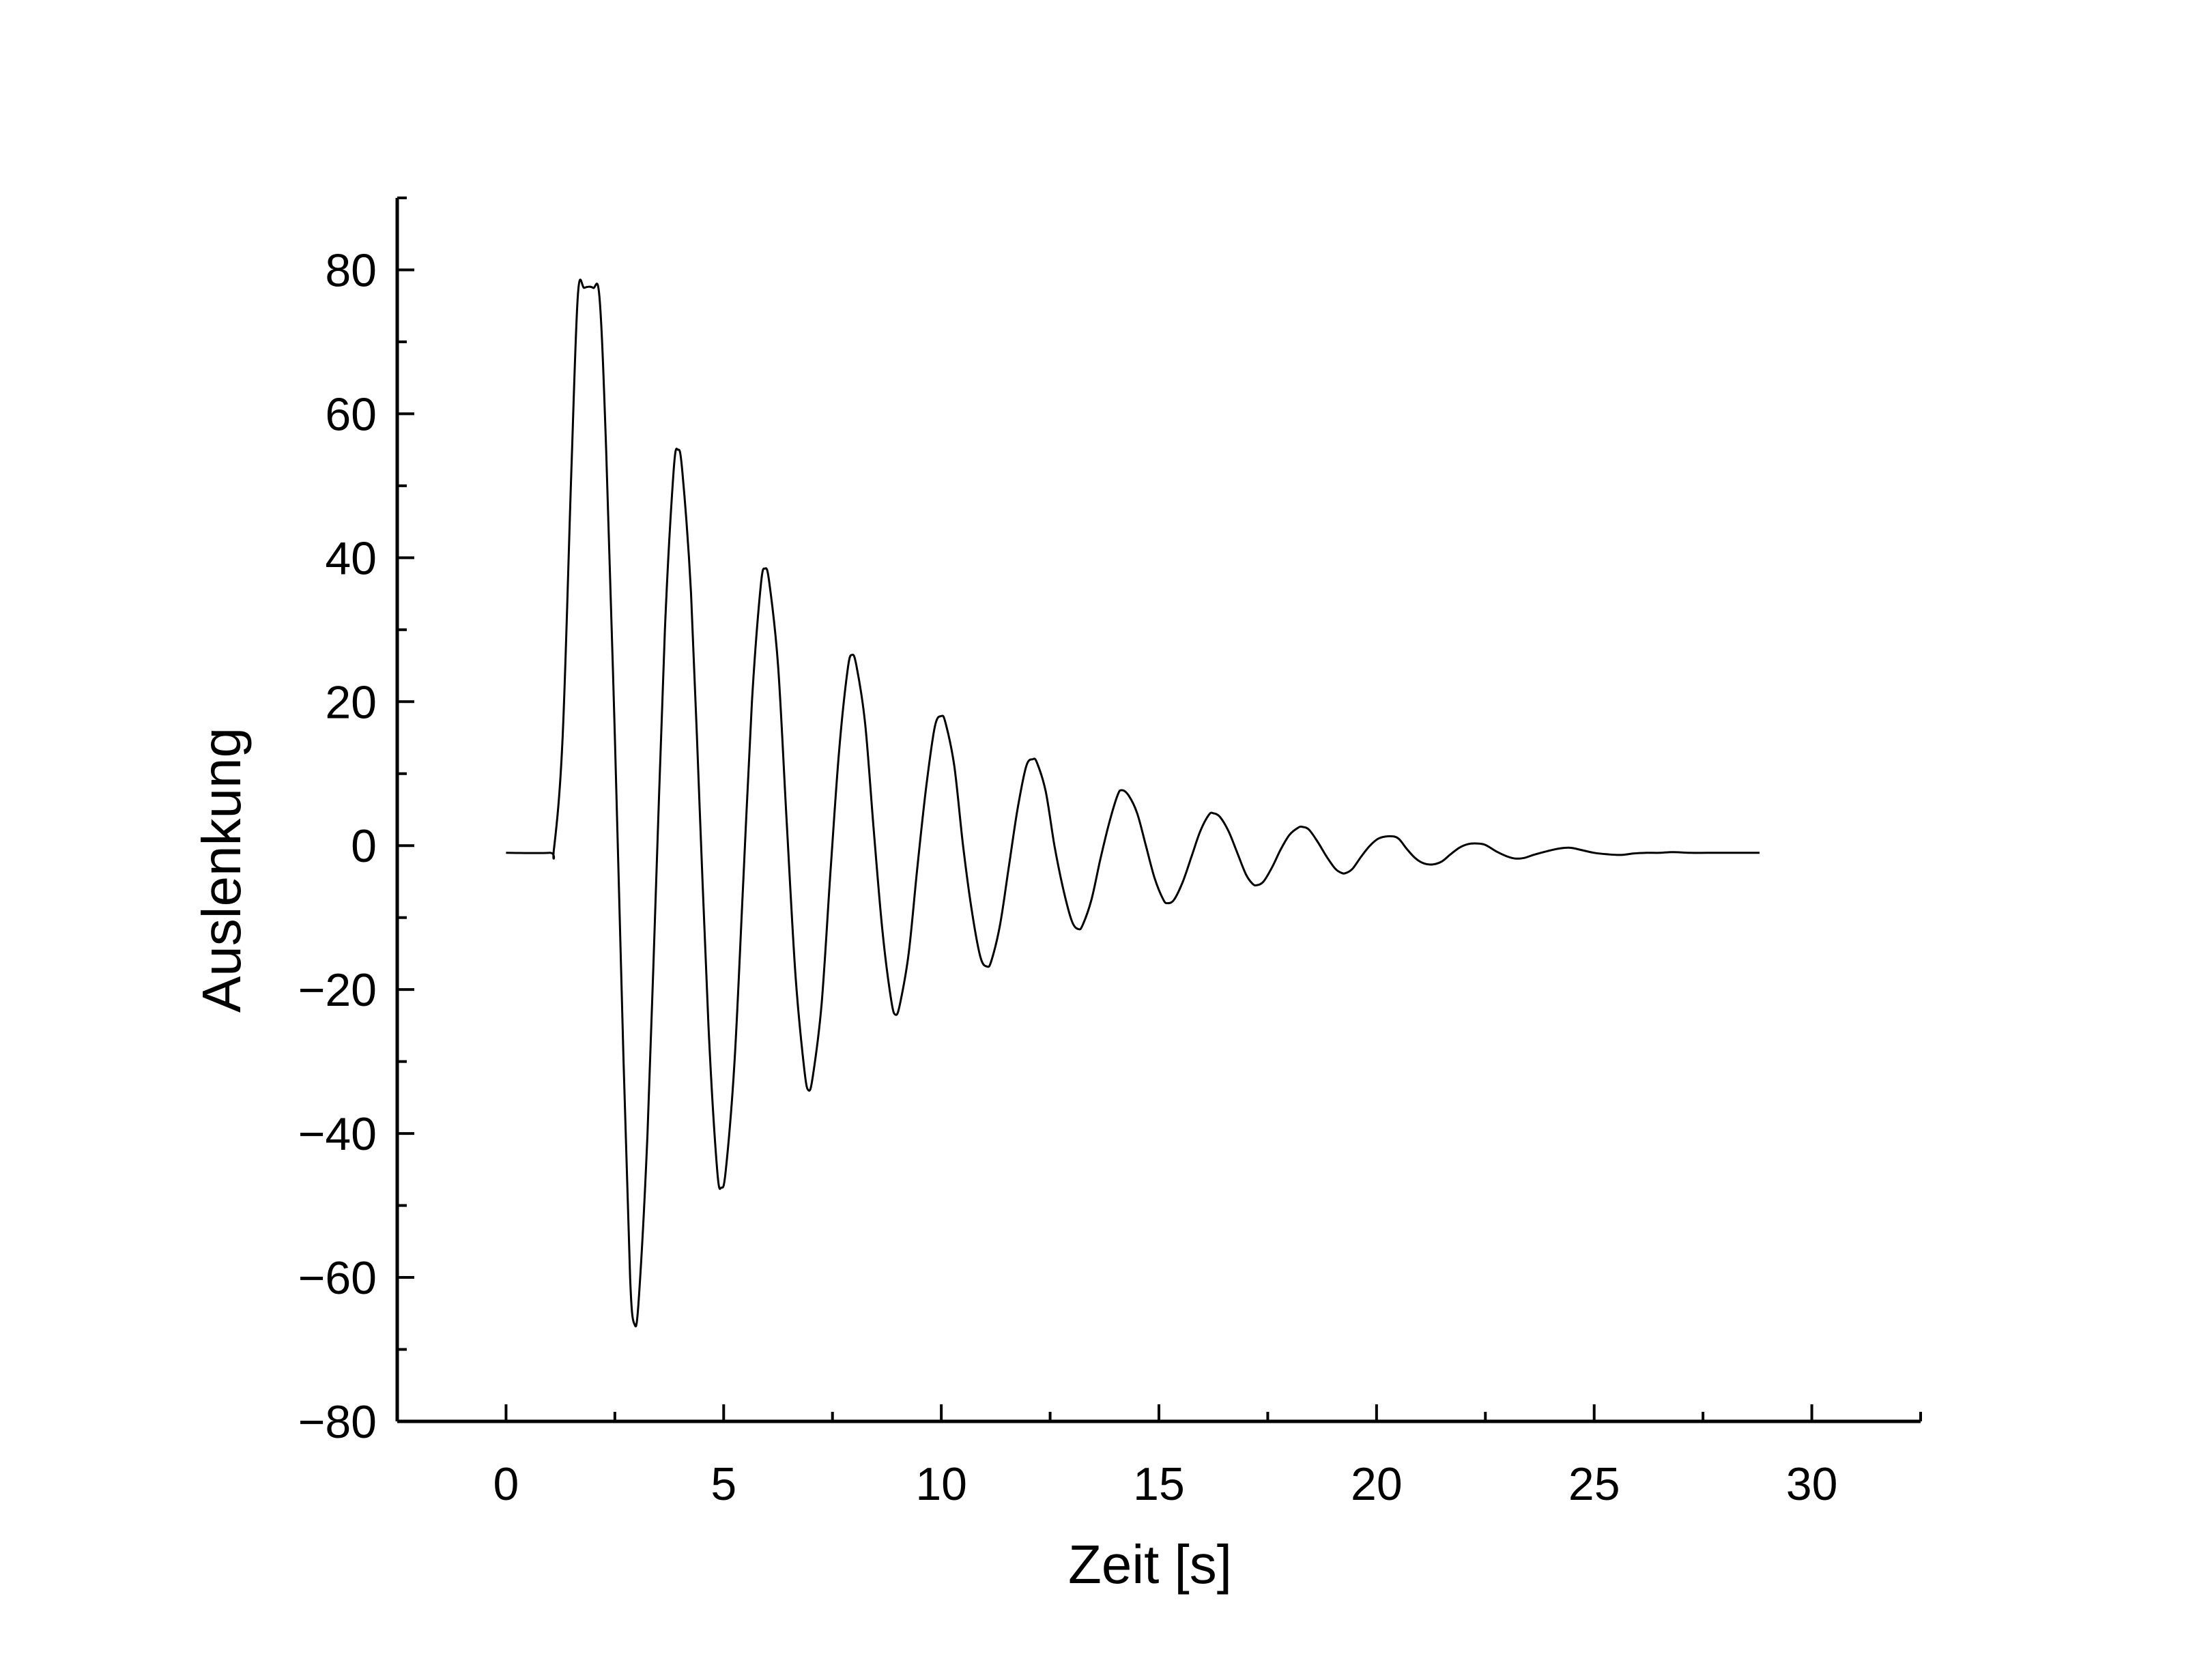  I want to click on y-tick-label: 20, so click(351, 702).